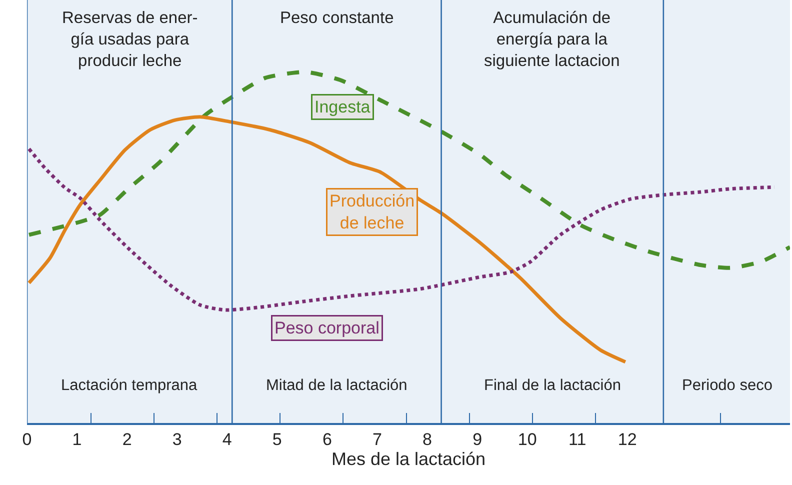 This screenshot has width=792, height=485. I want to click on x-tick-label: 2, so click(127, 440).